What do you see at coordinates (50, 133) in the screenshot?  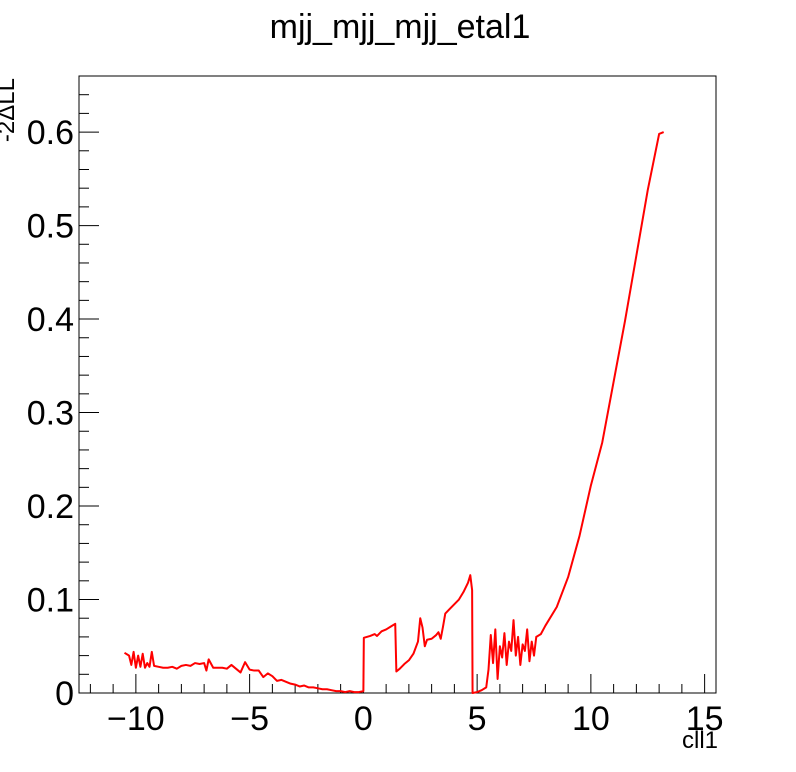 I see `y-tick-label: 0.6` at bounding box center [50, 133].